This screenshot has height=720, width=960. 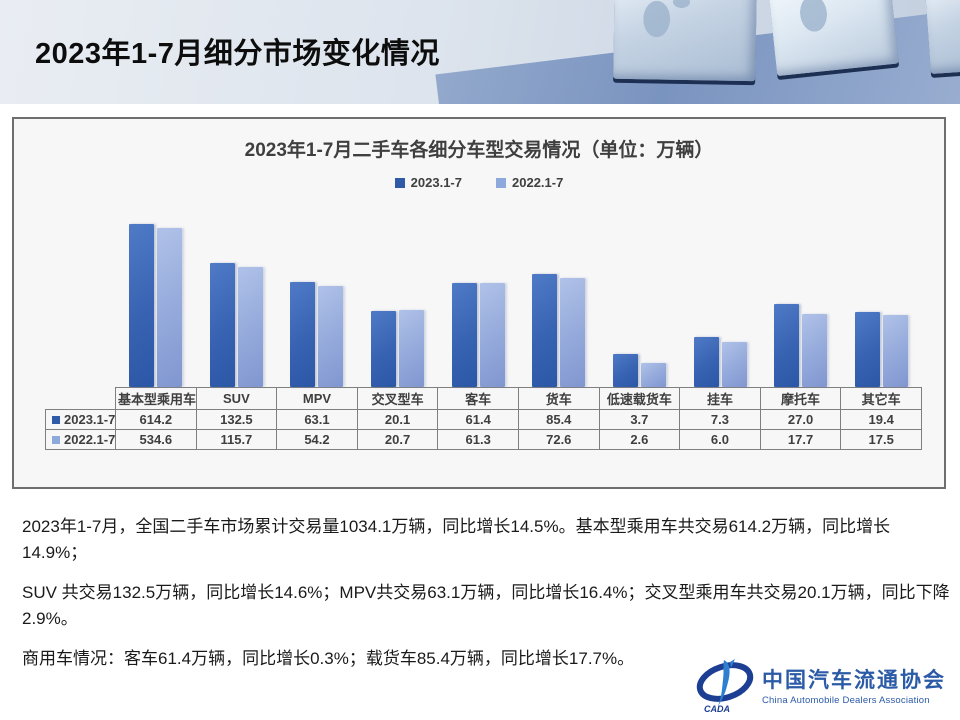 I want to click on value-2023.1-7-货车: 85.4, so click(x=558, y=419).